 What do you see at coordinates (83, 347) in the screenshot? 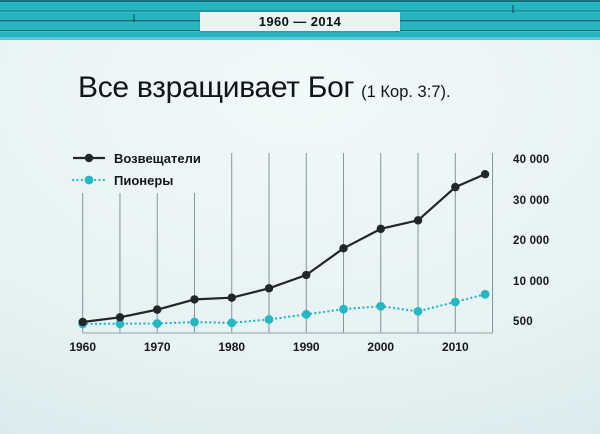
I see `x-tick-label-1960: 1960` at bounding box center [83, 347].